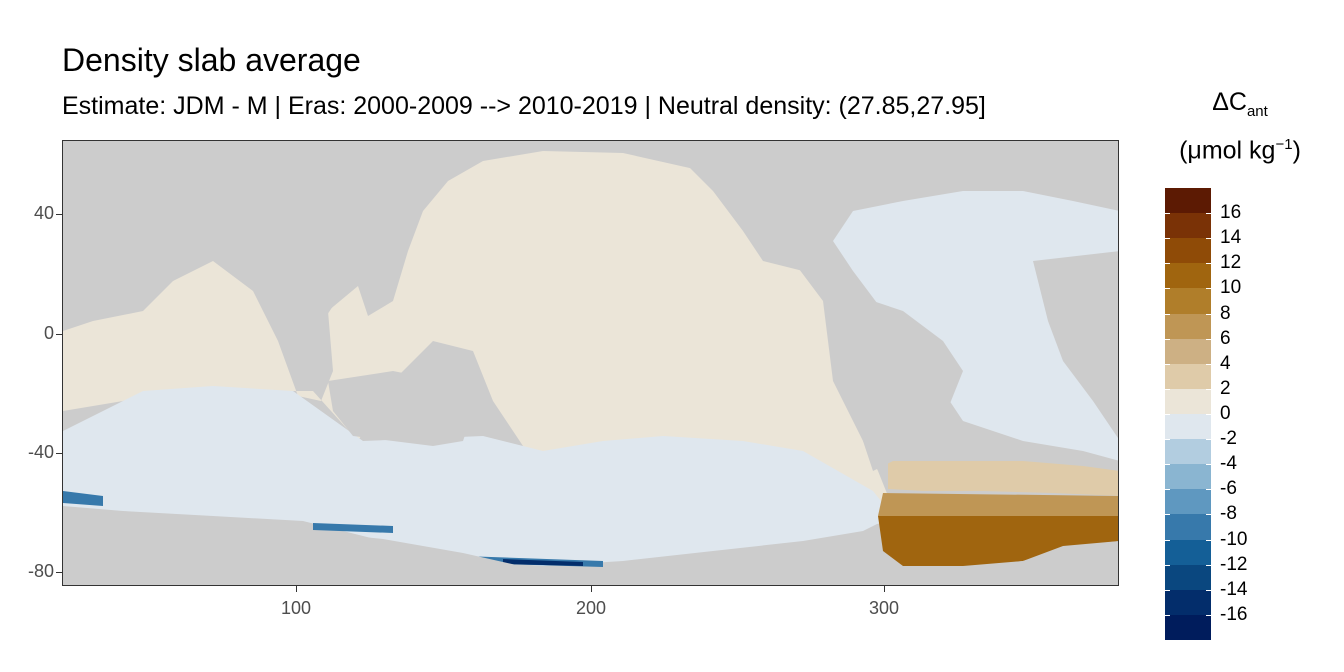 This screenshot has width=1344, height=672. What do you see at coordinates (1225, 338) in the screenshot?
I see `legend-label: 6` at bounding box center [1225, 338].